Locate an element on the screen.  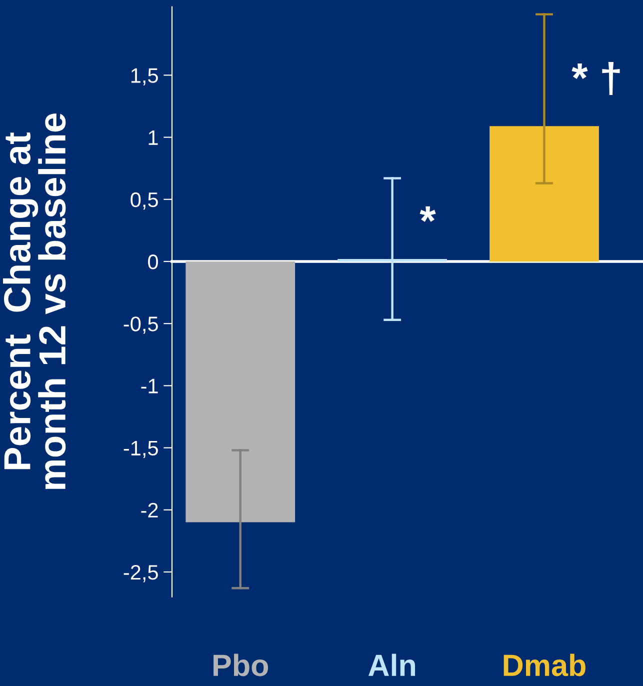
y-tick-label: -2 is located at coordinates (149, 510).